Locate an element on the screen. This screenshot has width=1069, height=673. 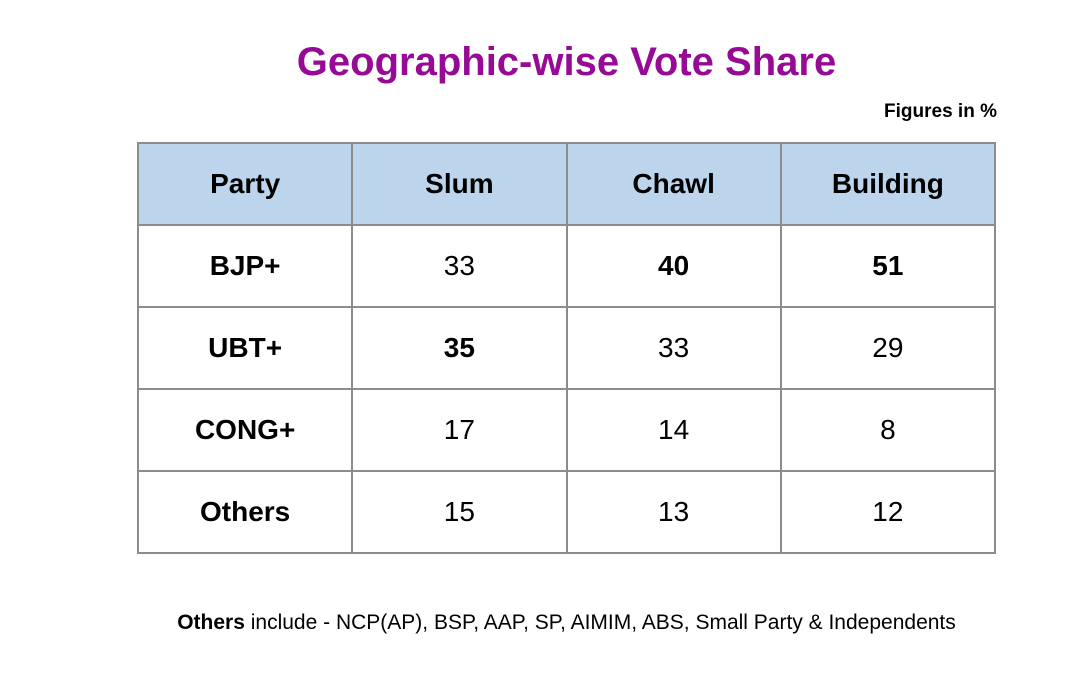
value-cell-building: 51 is located at coordinates (888, 266).